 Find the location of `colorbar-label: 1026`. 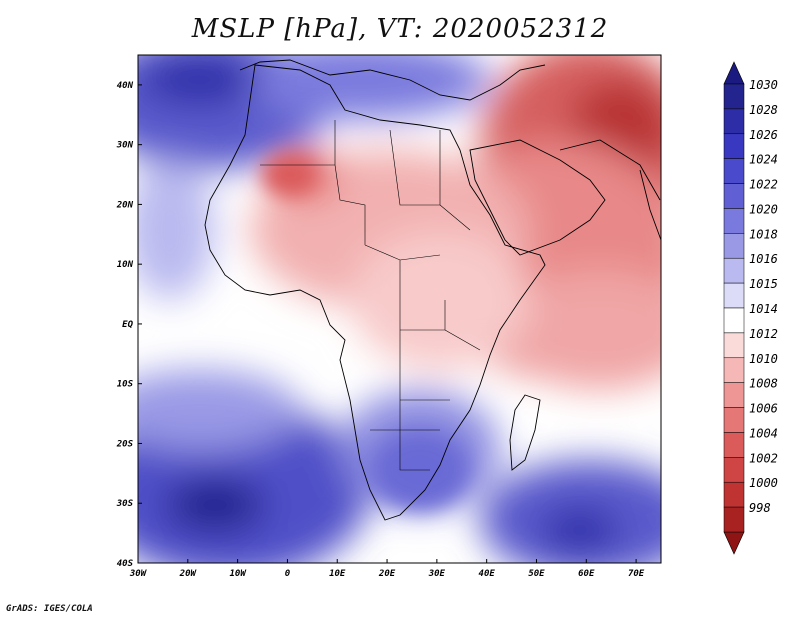

colorbar-label: 1026 is located at coordinates (763, 135).